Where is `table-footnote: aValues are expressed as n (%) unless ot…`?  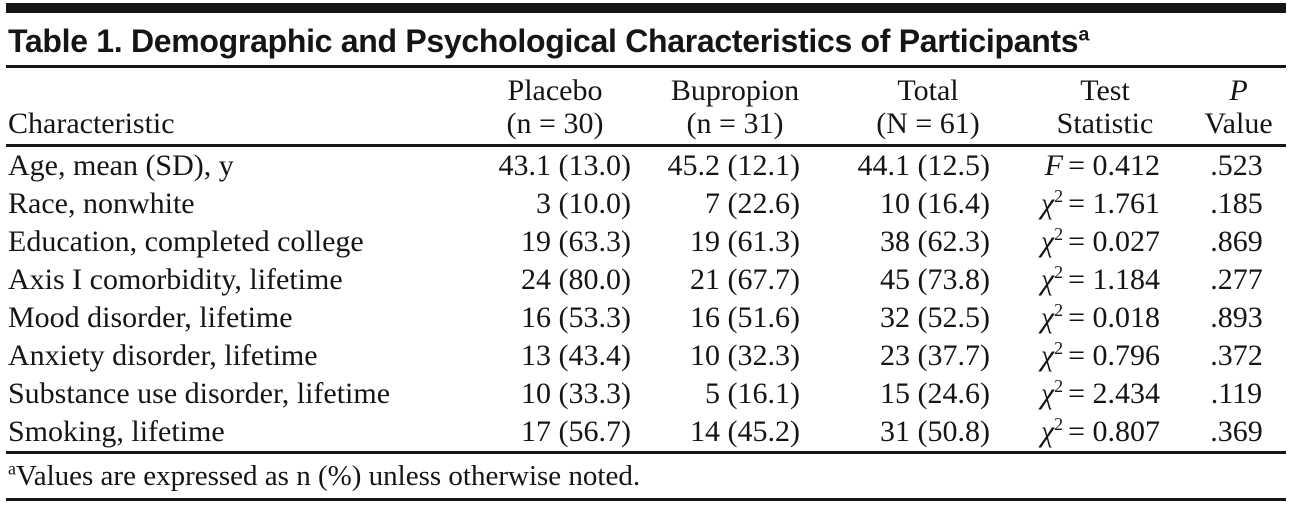 table-footnote: aValues are expressed as n (%) unless ot… is located at coordinates (646, 477).